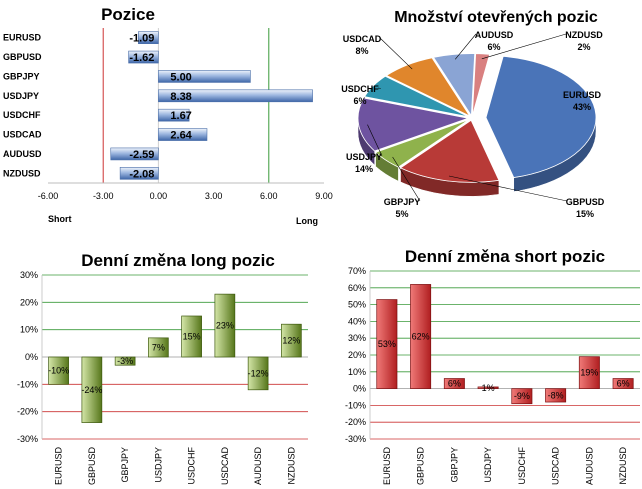 This screenshot has height=489, width=642. I want to click on value-label: 2.64, so click(181, 136).